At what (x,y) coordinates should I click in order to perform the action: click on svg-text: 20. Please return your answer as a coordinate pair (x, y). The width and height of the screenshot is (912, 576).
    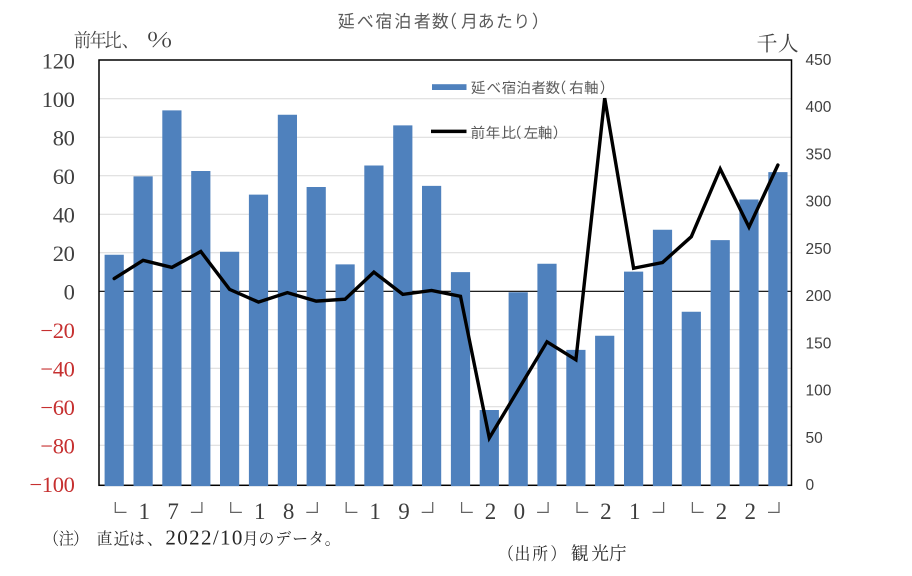
    Looking at the image, I should click on (64, 253).